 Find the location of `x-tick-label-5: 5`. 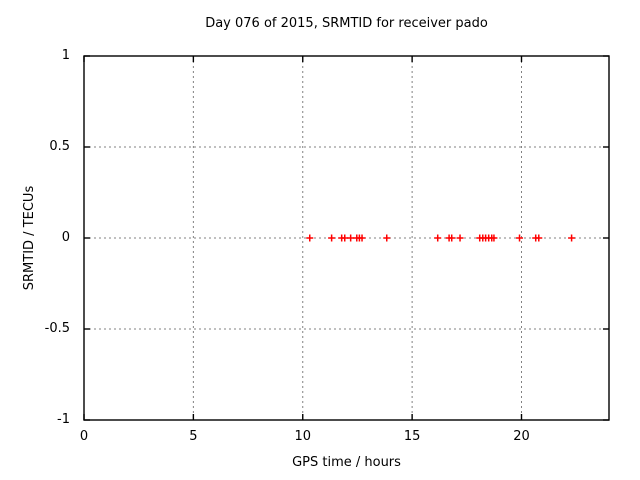

x-tick-label-5: 5 is located at coordinates (193, 436).